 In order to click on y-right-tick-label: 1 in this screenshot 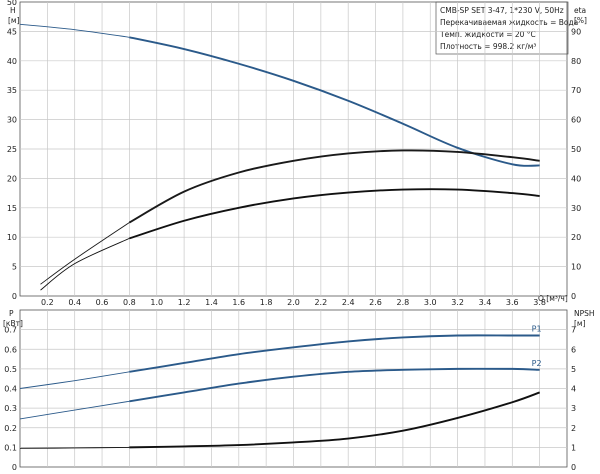, I will do `click(573, 447)`.